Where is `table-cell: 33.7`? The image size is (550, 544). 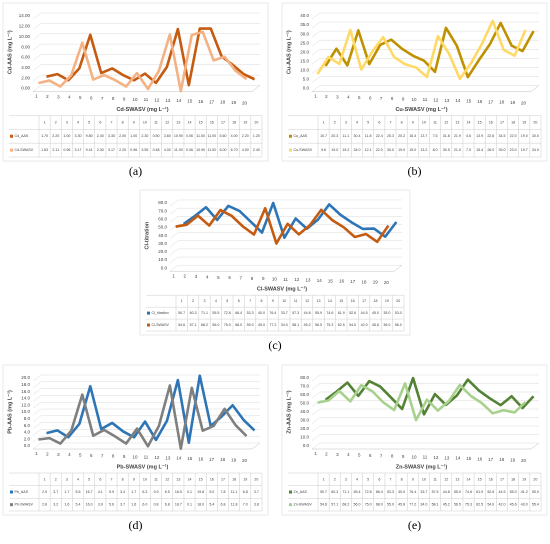 table-cell: 33.7 is located at coordinates (284, 313).